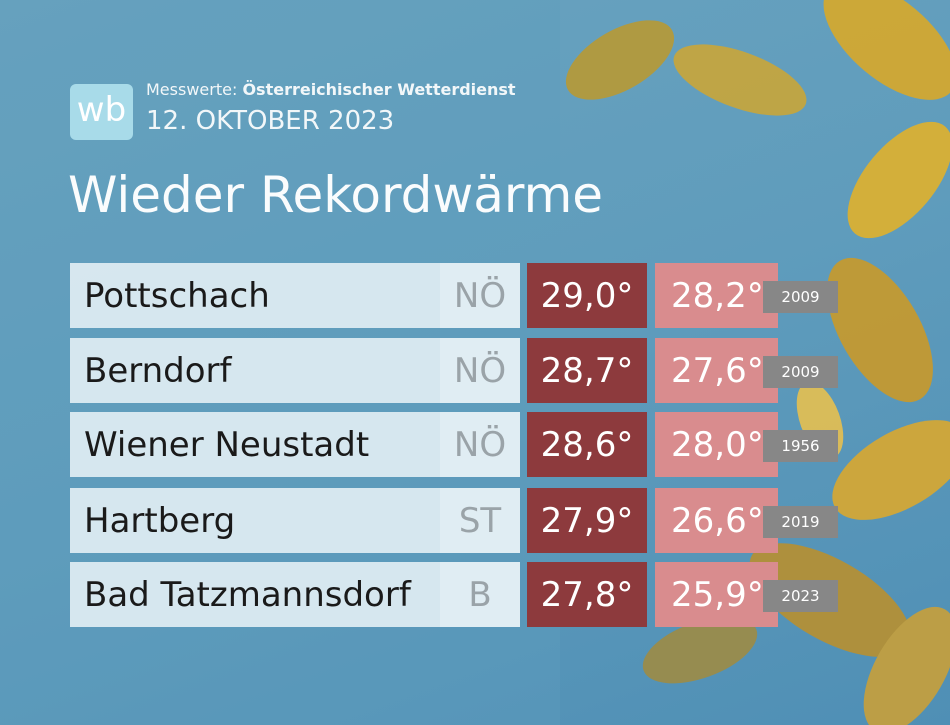 This screenshot has width=950, height=725. I want to click on previous-record: 28,0°, so click(716, 444).